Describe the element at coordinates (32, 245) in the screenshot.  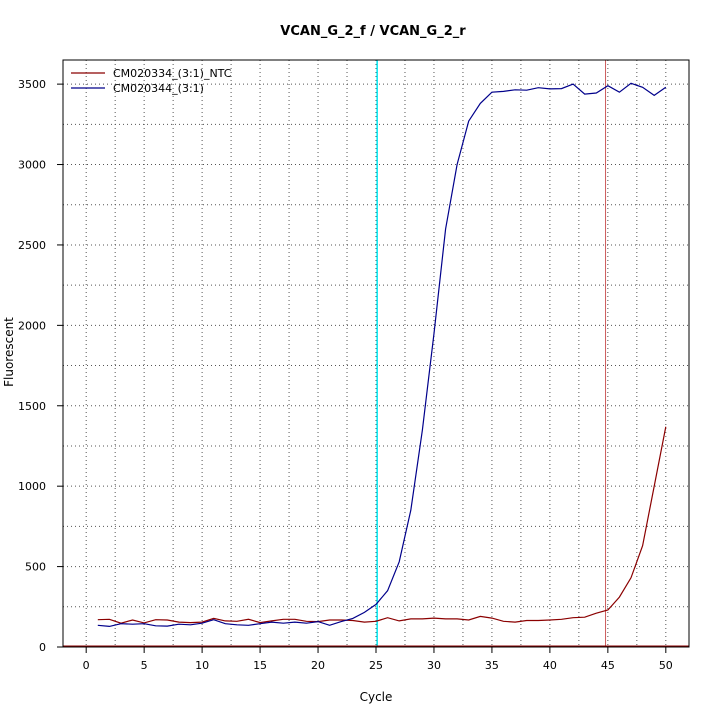
I see `y-tick-label: 2500` at that location.